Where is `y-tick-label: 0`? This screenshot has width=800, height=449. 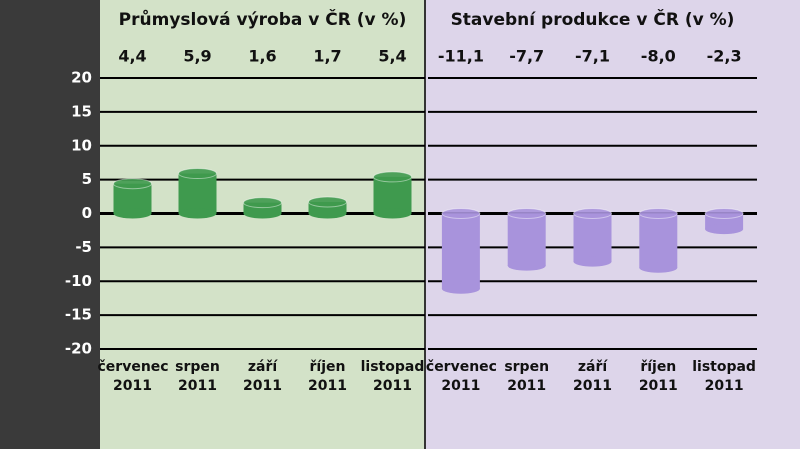 y-tick-label: 0 is located at coordinates (87, 213).